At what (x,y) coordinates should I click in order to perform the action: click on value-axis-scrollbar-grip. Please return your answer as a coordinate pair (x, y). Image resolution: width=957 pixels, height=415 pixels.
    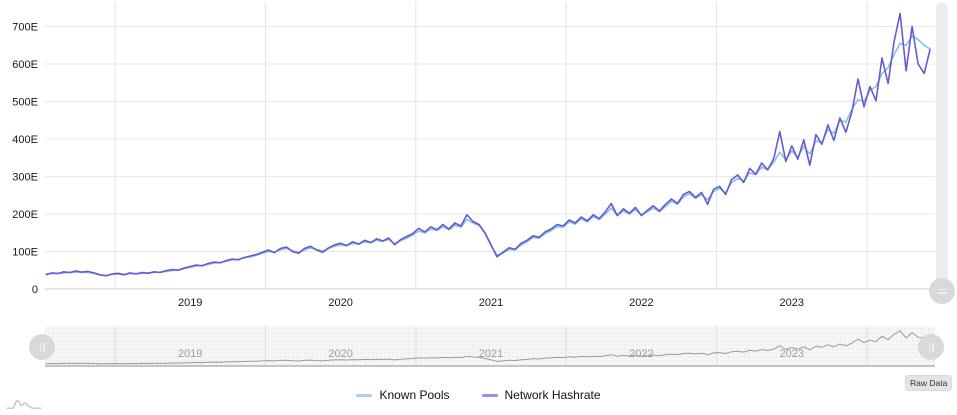
    Looking at the image, I should click on (942, 291).